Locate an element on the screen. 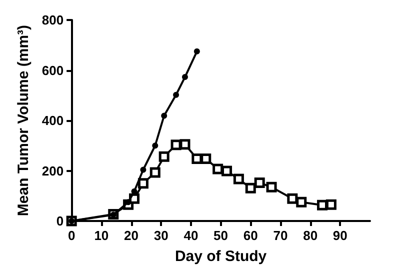  y-axis-title: Mean Tumor Volume (mm³) is located at coordinates (23, 120).